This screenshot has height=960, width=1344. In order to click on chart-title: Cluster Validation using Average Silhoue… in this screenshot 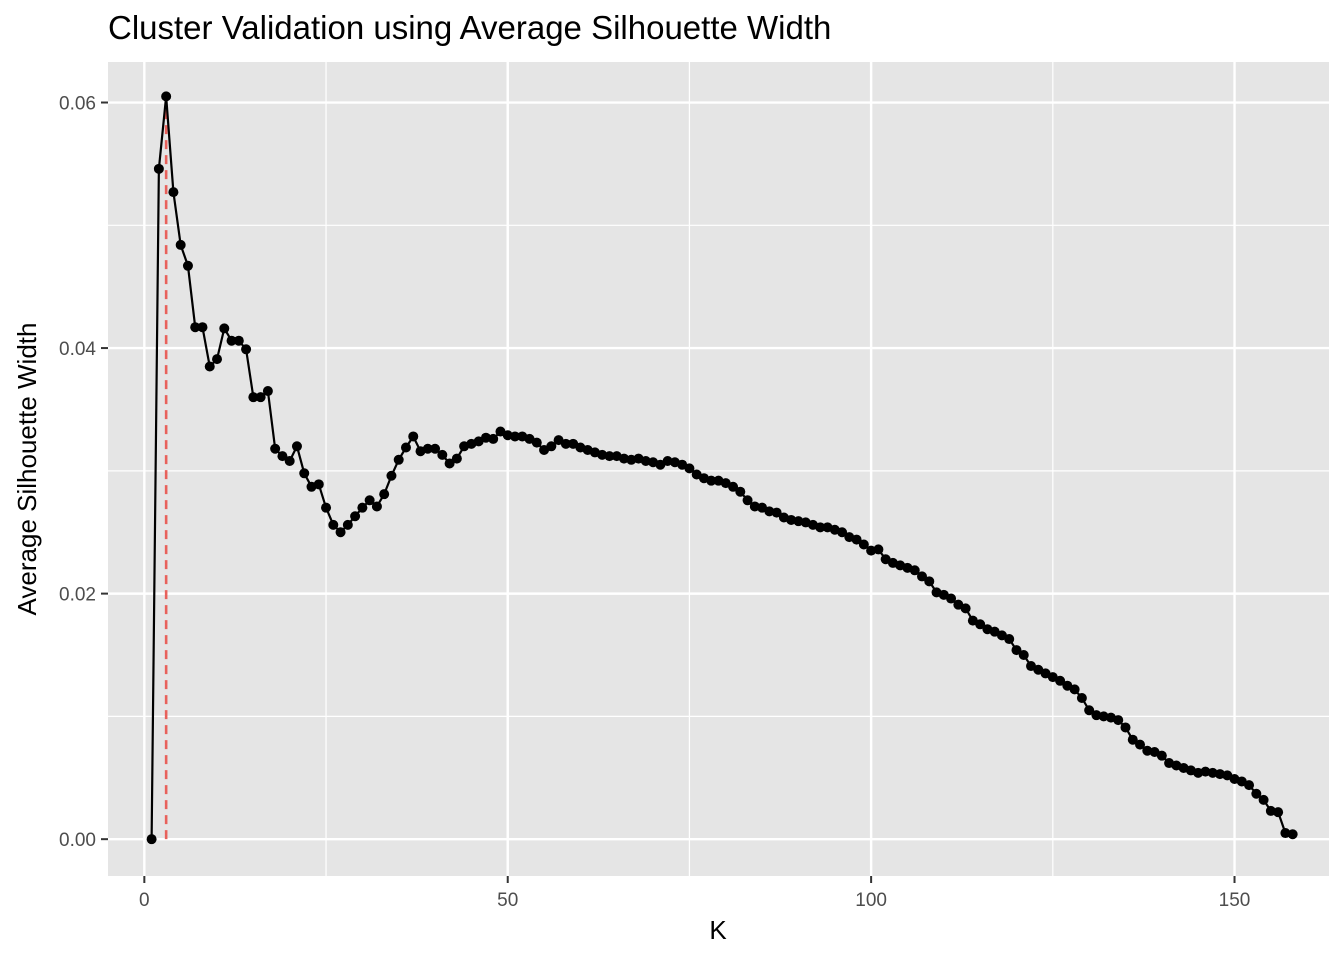, I will do `click(469, 27)`.